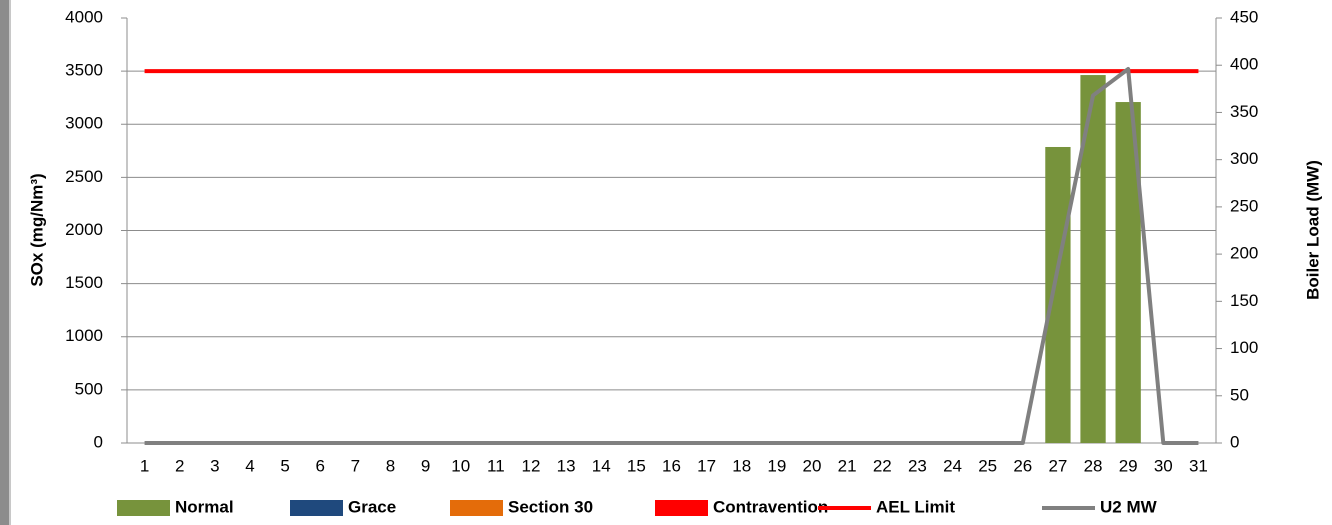 The height and width of the screenshot is (525, 1332). Describe the element at coordinates (1244, 64) in the screenshot. I see `y2-tick-label: 400` at that location.